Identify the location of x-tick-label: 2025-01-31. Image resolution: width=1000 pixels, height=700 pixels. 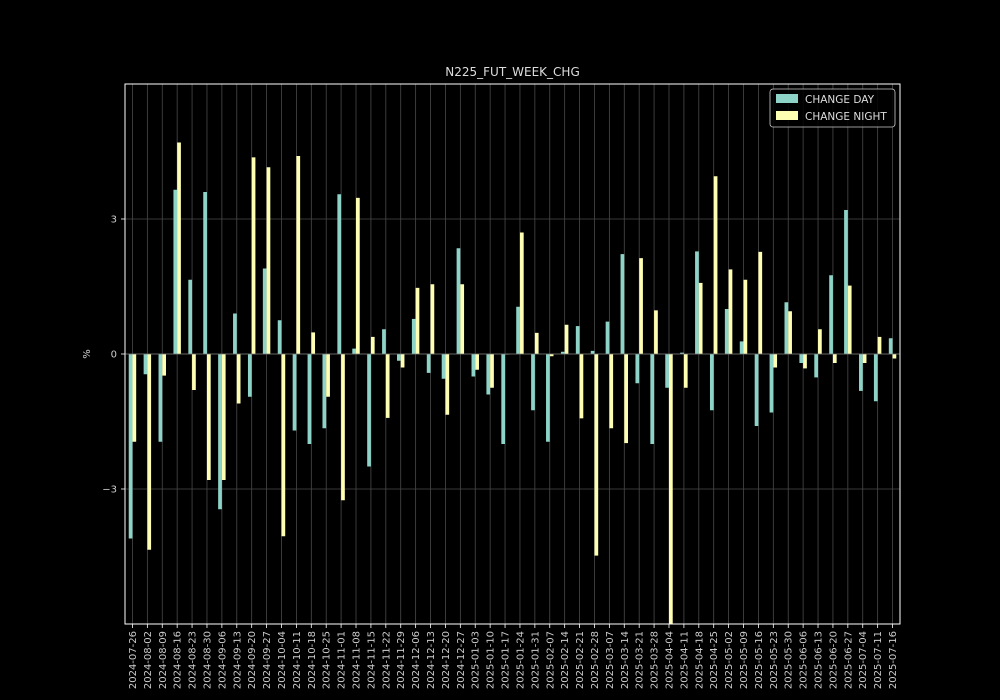
(535, 660).